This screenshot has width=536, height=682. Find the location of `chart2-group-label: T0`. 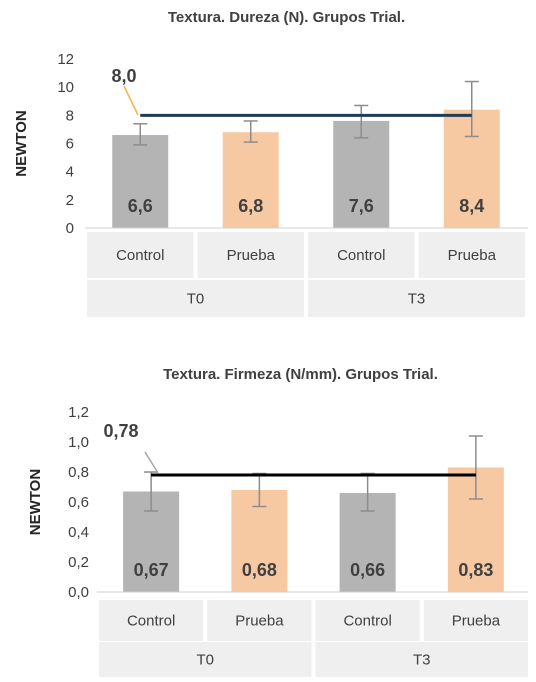

chart2-group-label: T0 is located at coordinates (205, 660).